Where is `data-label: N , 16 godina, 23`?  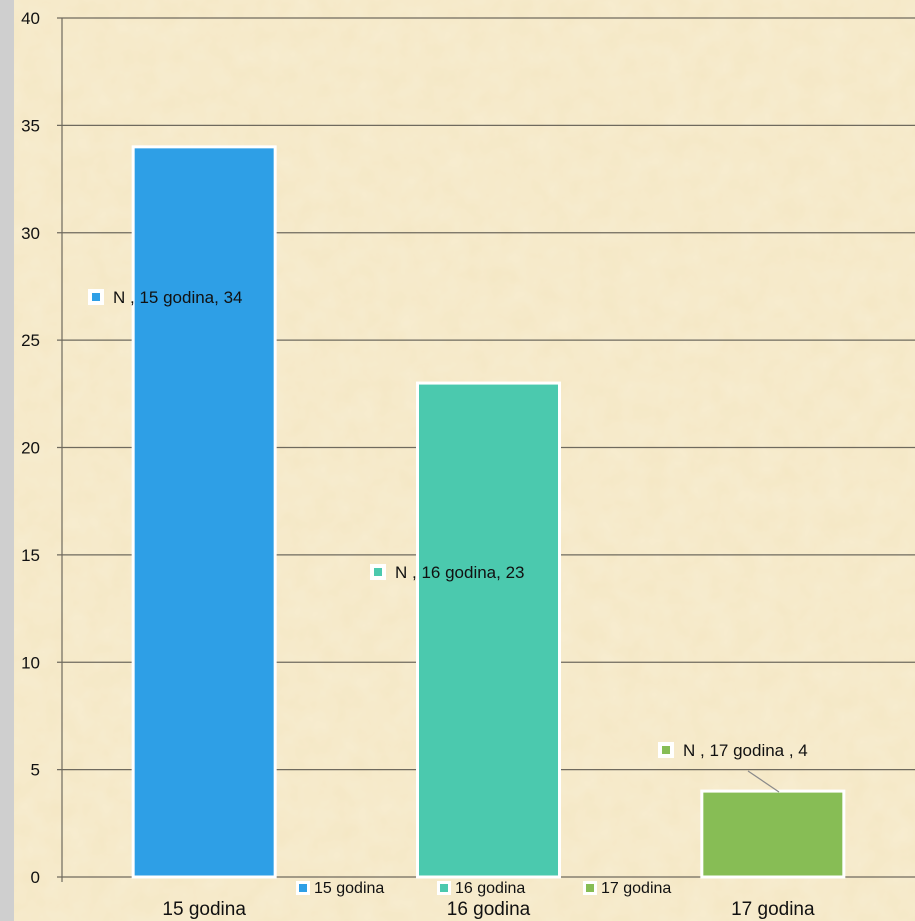
data-label: N , 16 godina, 23 is located at coordinates (459, 572).